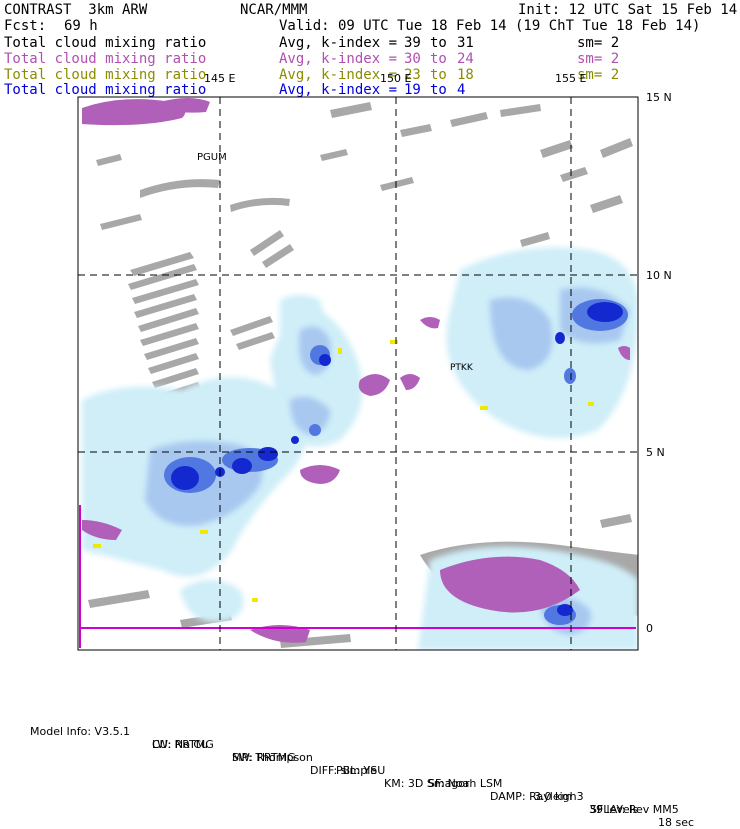 This screenshot has height=829, width=740. I want to click on time-step: 18 sec, so click(676, 822).